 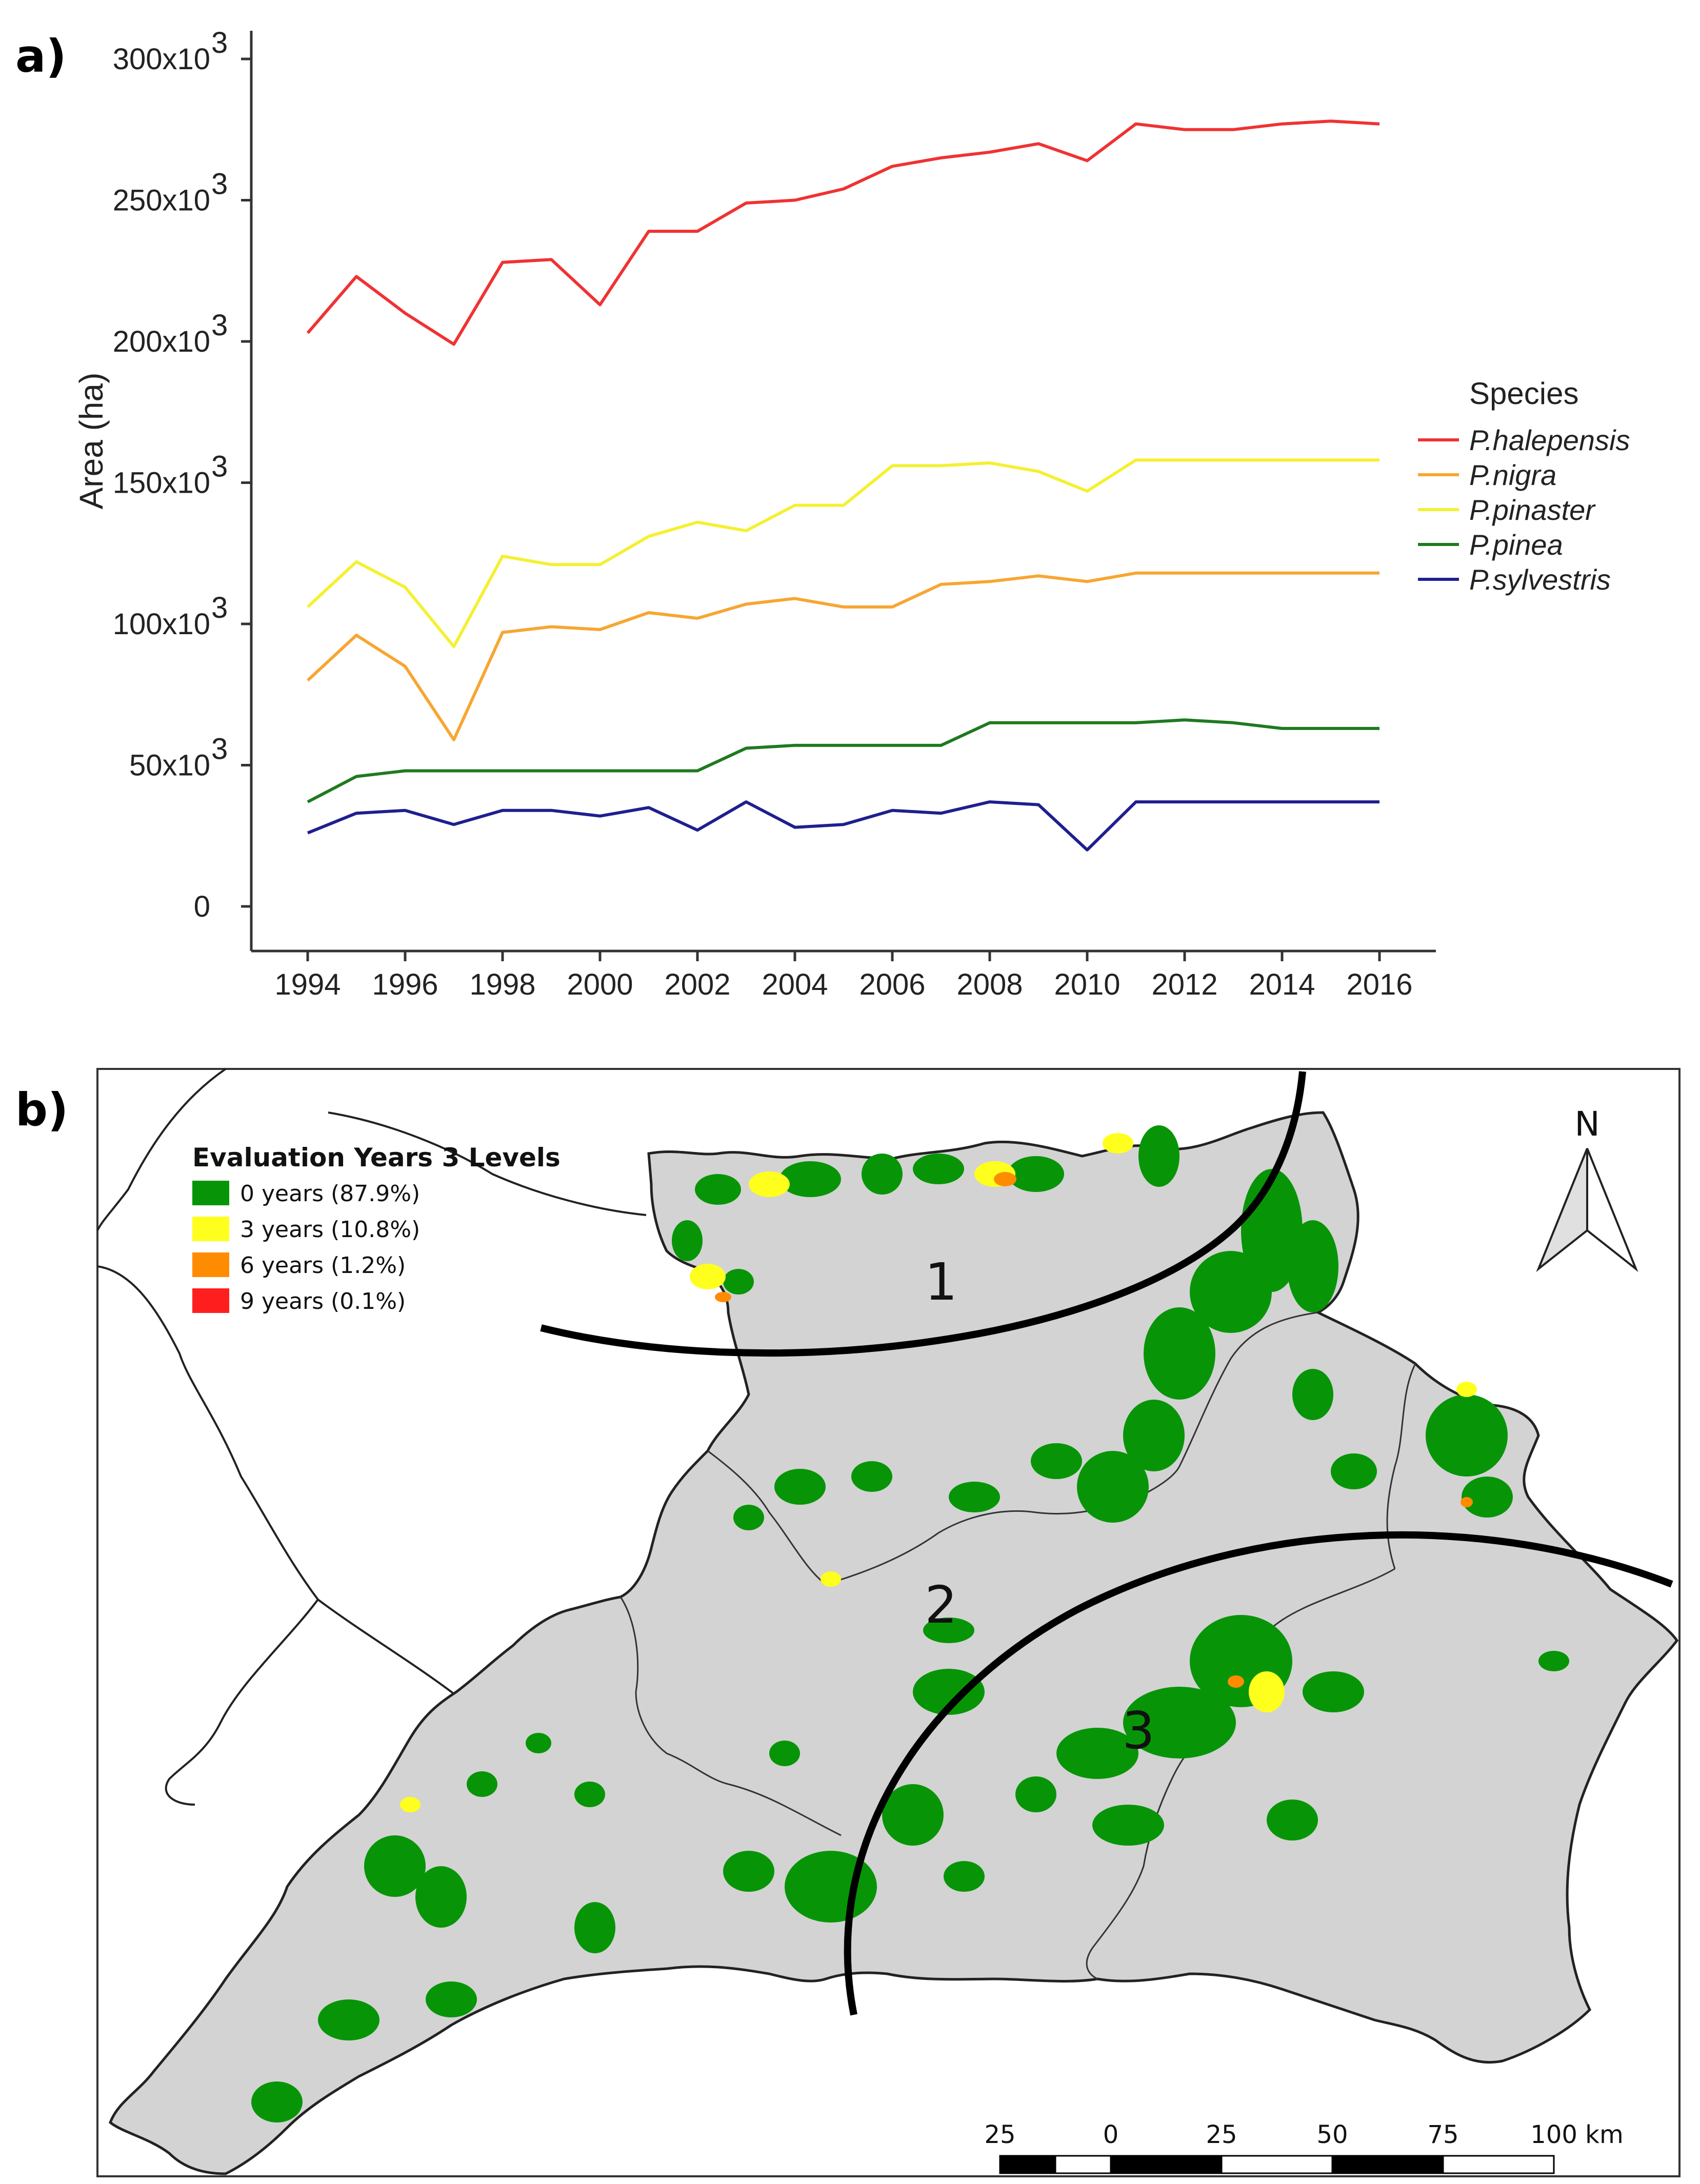 I want to click on zone-label-2: 2, so click(x=941, y=1605).